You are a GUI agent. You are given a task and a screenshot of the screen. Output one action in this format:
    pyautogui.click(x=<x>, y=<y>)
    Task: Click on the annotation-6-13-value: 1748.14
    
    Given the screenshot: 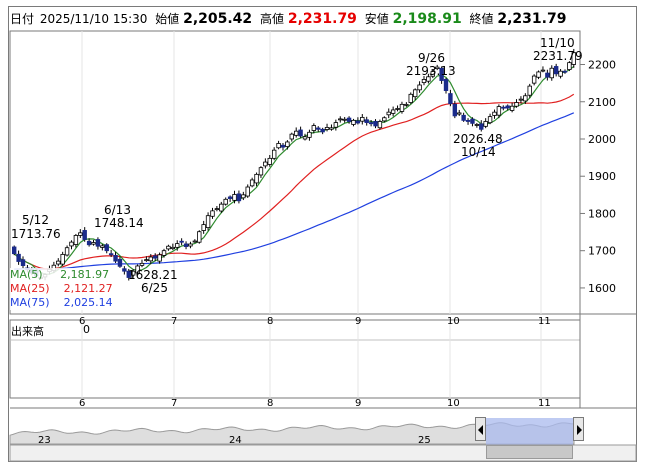 What is the action you would take?
    pyautogui.click(x=119, y=223)
    